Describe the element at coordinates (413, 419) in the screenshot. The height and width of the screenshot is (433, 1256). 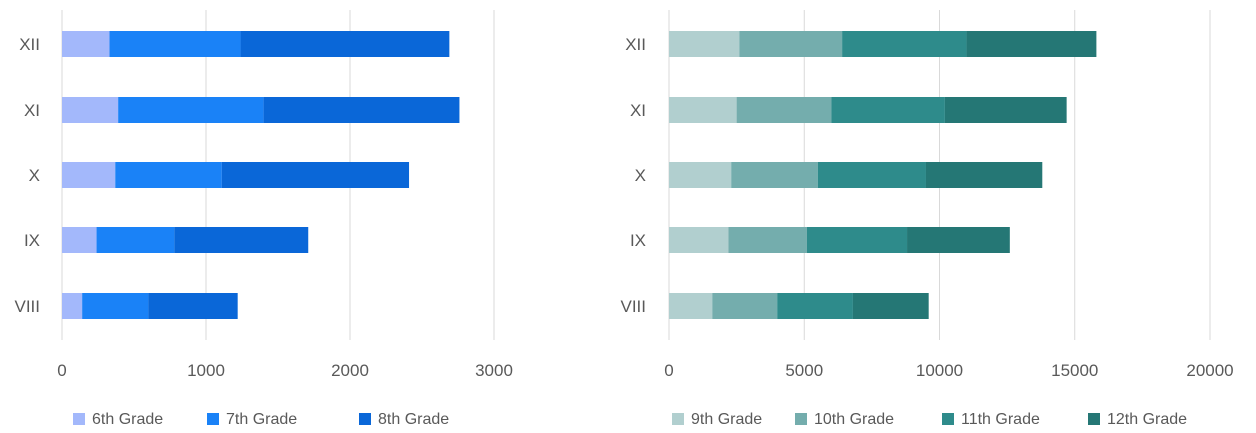
I see `legend-label: 8th Grade` at that location.